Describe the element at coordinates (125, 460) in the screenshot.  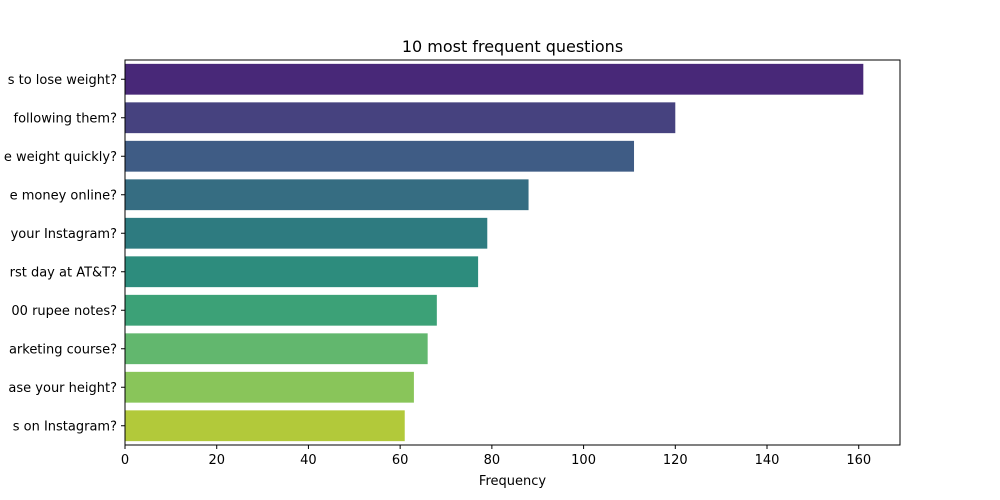
I see `x-tick-label: 0` at that location.